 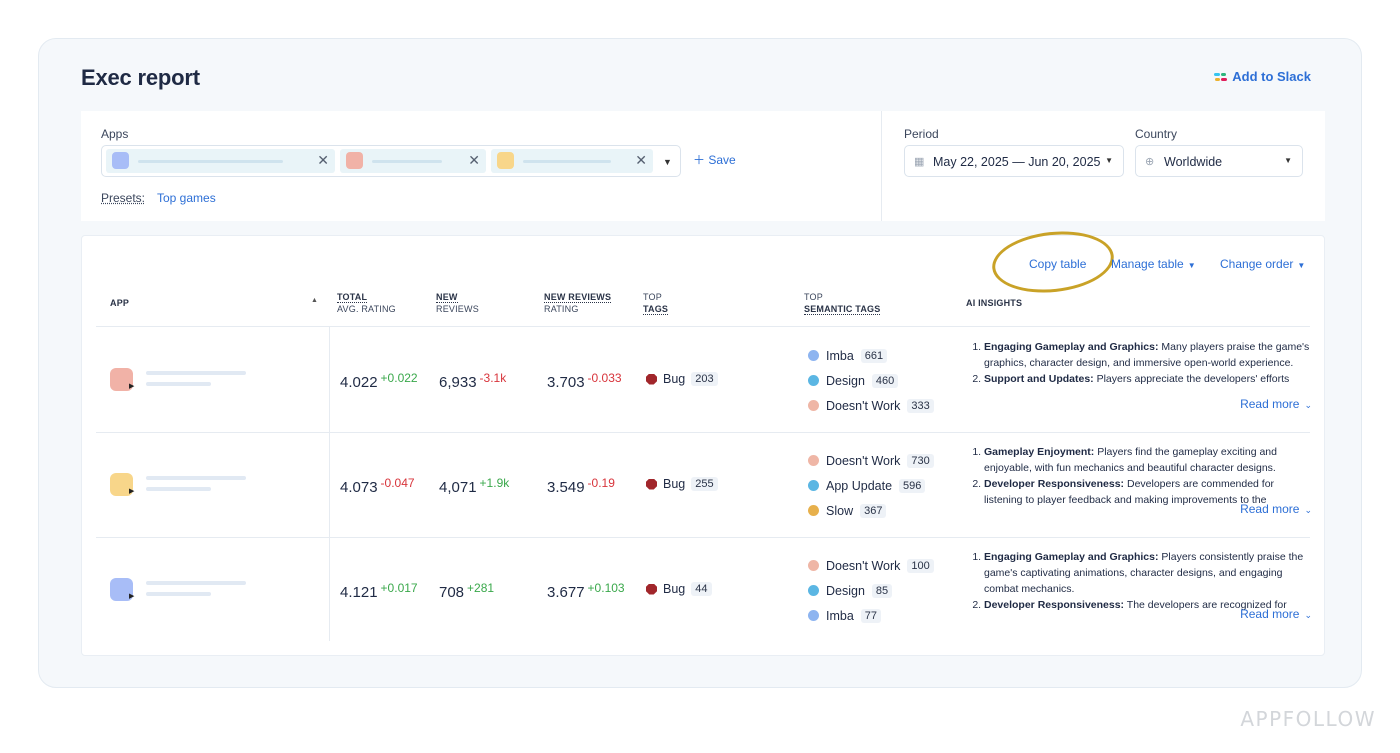 I want to click on preset-top-games: Top games, so click(x=186, y=198).